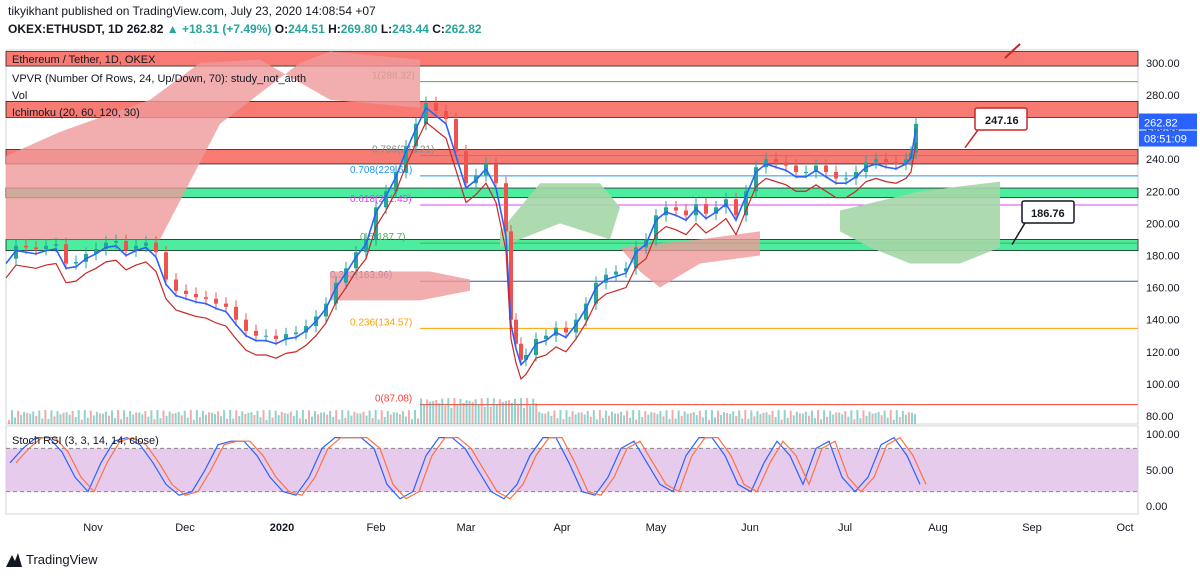 The width and height of the screenshot is (1200, 578). What do you see at coordinates (393, 399) in the screenshot?
I see `fib-label: 0(87.08)` at bounding box center [393, 399].